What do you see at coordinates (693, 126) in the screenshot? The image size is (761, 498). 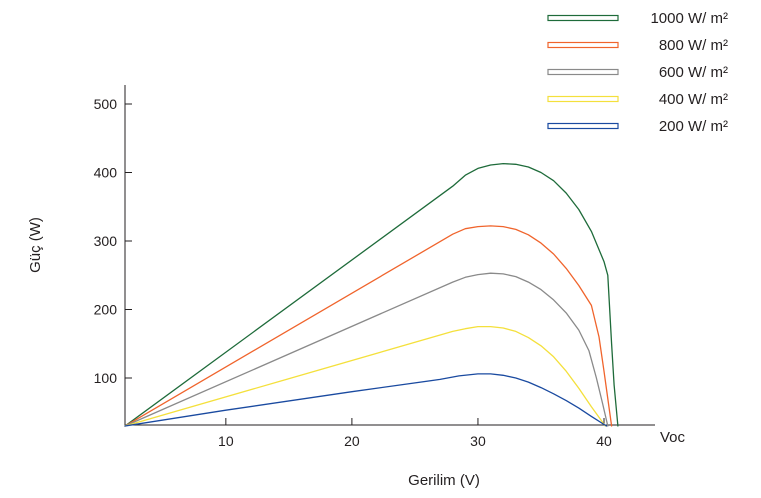 I see `legend-label: 200 W/ m²` at bounding box center [693, 126].